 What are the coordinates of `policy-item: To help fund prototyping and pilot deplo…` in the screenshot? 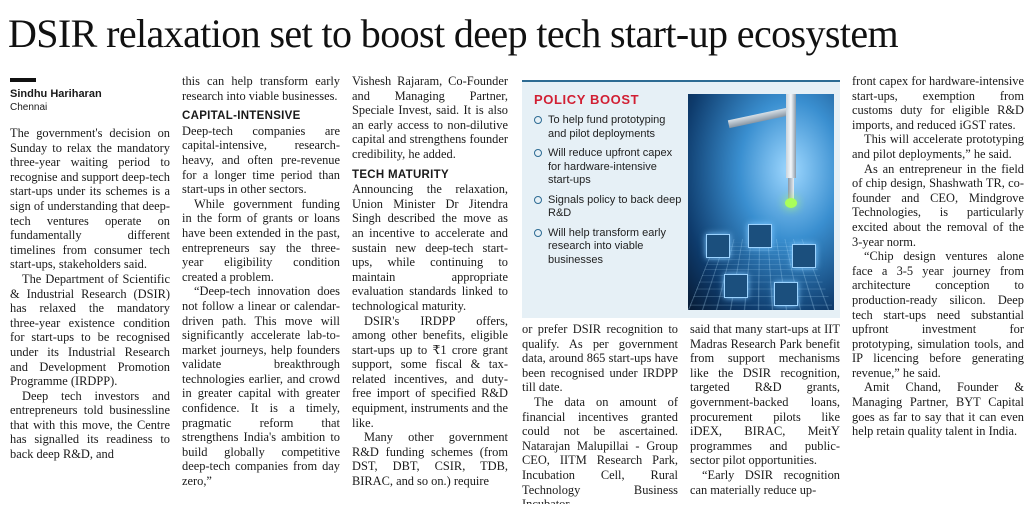 It's located at (609, 127).